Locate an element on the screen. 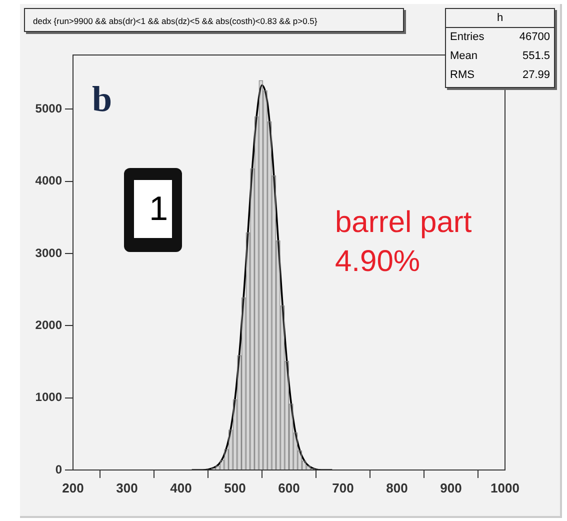 This screenshot has width=567, height=521. text: Entries is located at coordinates (467, 37).